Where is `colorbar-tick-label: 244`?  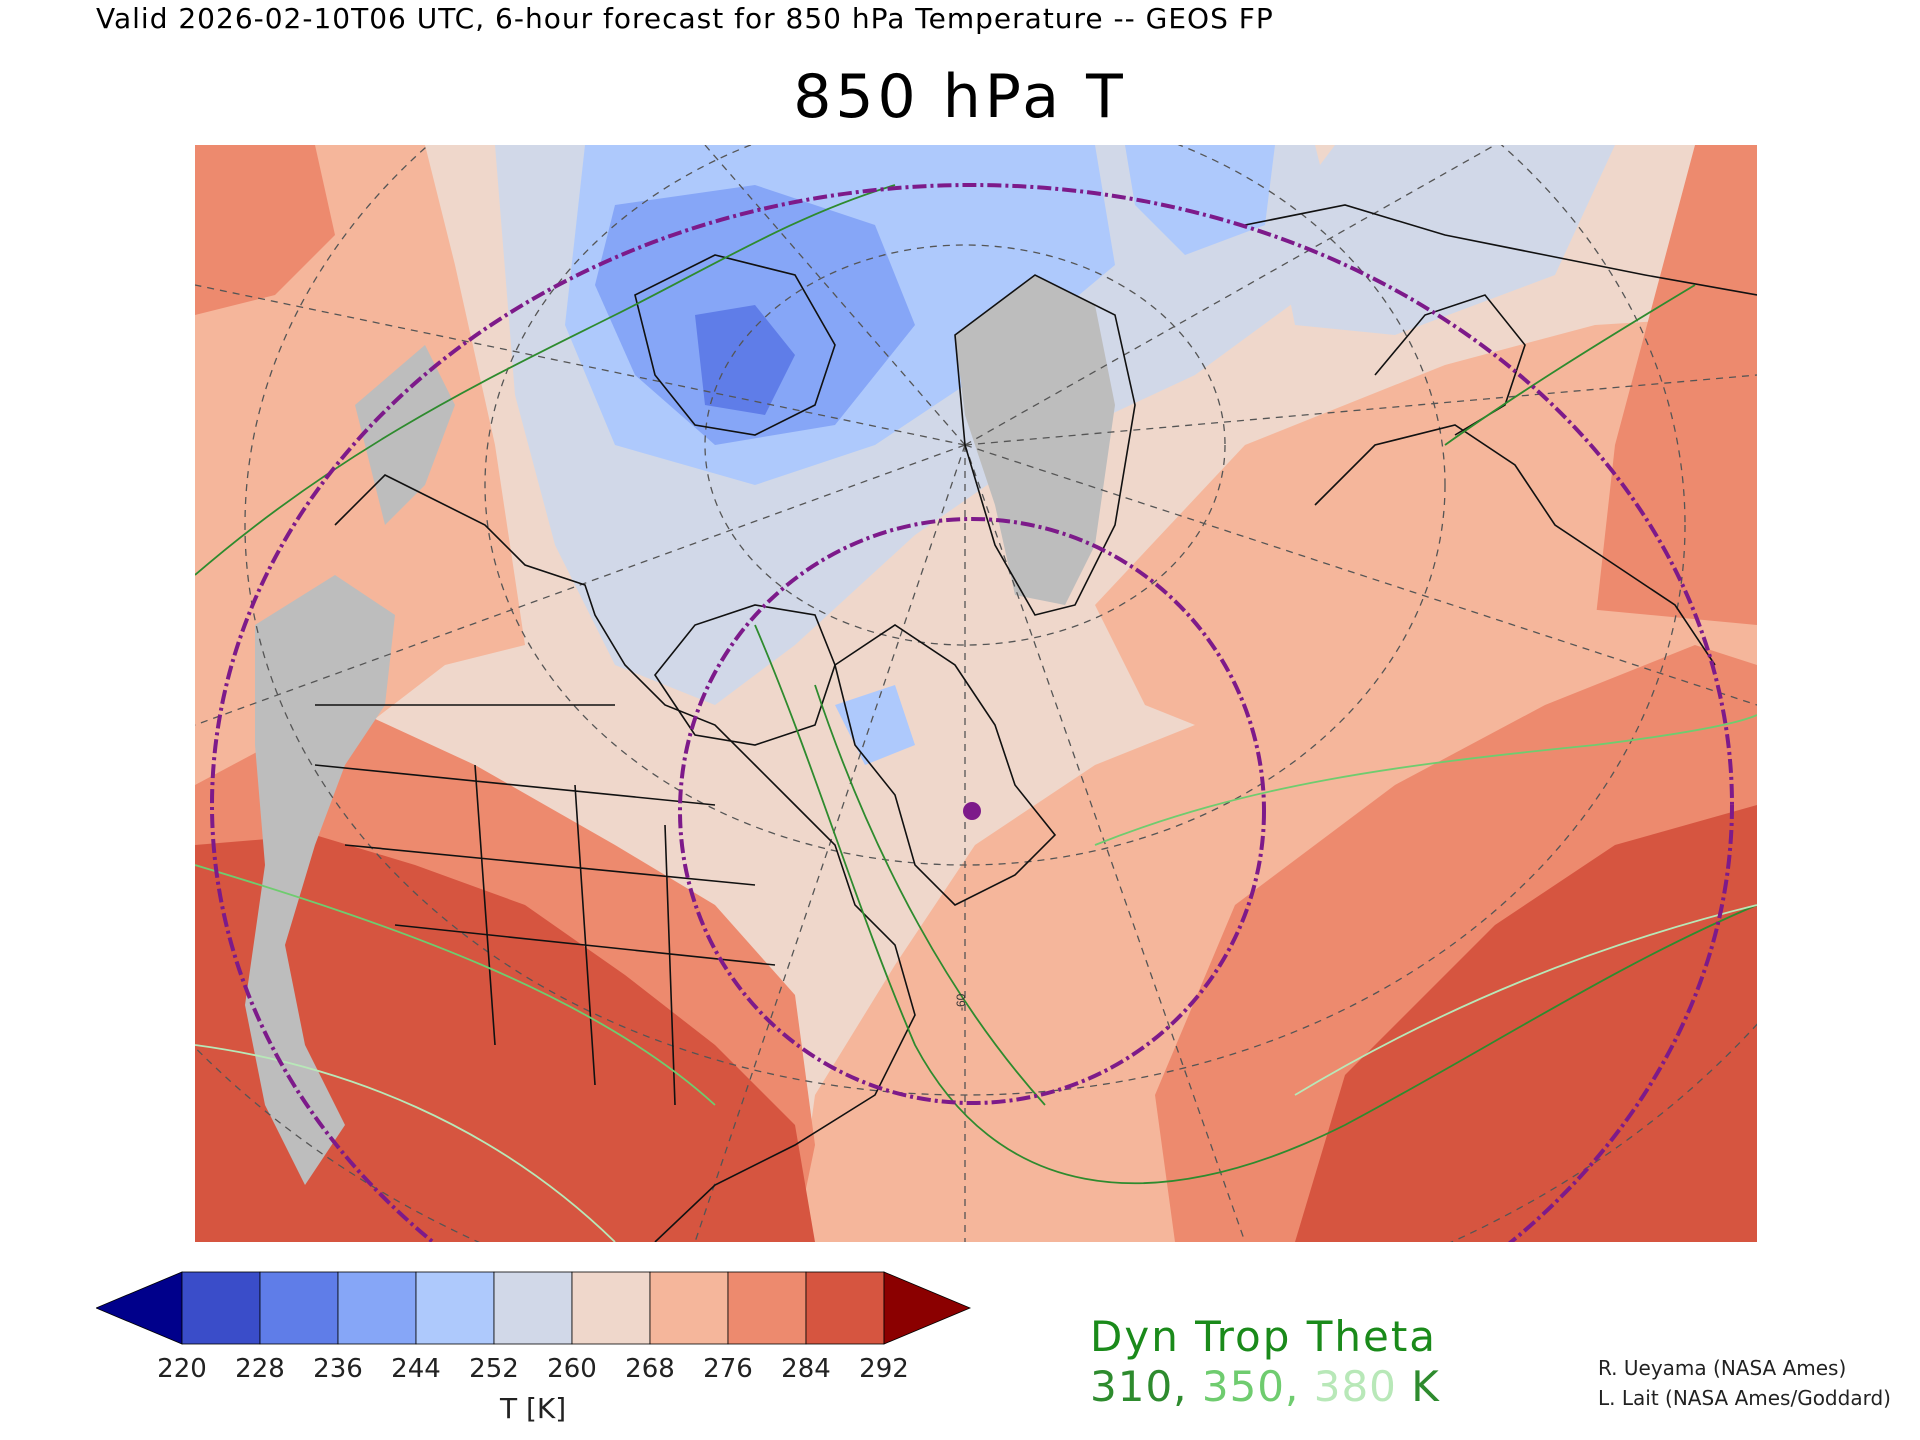
colorbar-tick-label: 244 is located at coordinates (416, 1369).